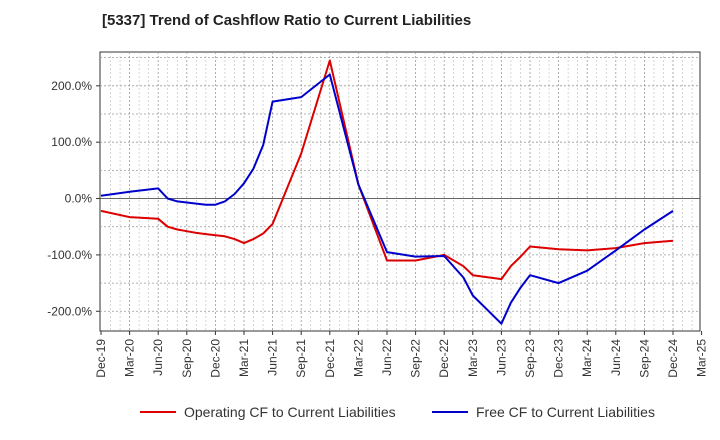 The width and height of the screenshot is (720, 440). I want to click on x-tick-label: Sep-21, so click(301, 358).